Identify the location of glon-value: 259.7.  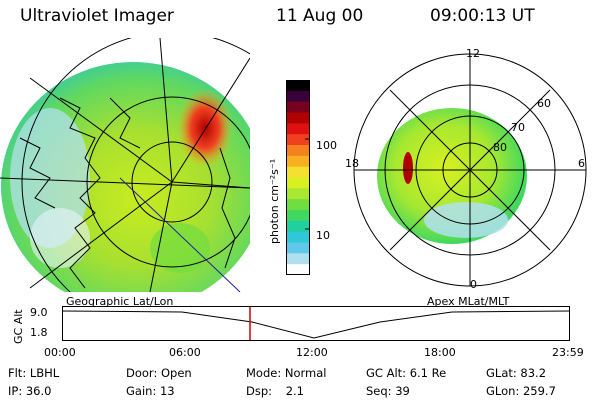
(539, 391).